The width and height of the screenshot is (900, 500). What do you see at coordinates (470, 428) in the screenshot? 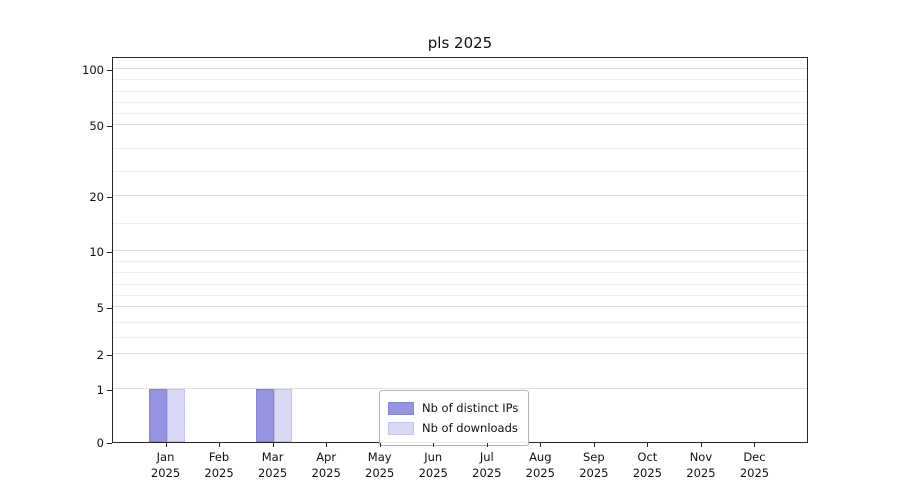
I see `legend-label: Nb of downloads` at bounding box center [470, 428].